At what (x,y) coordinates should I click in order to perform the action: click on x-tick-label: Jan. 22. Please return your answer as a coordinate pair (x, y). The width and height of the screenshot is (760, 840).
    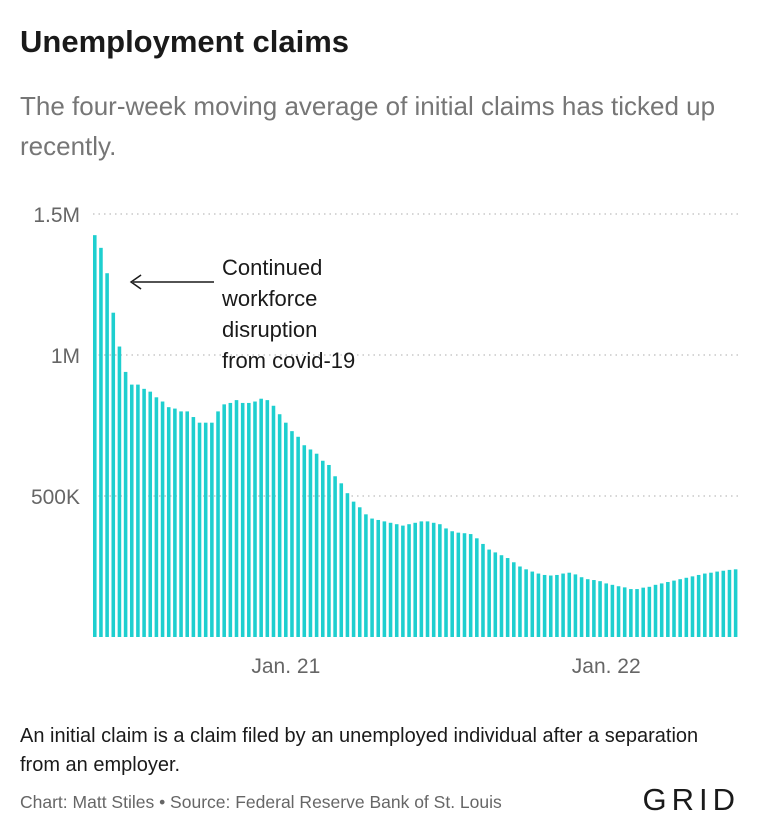
    Looking at the image, I should click on (606, 666).